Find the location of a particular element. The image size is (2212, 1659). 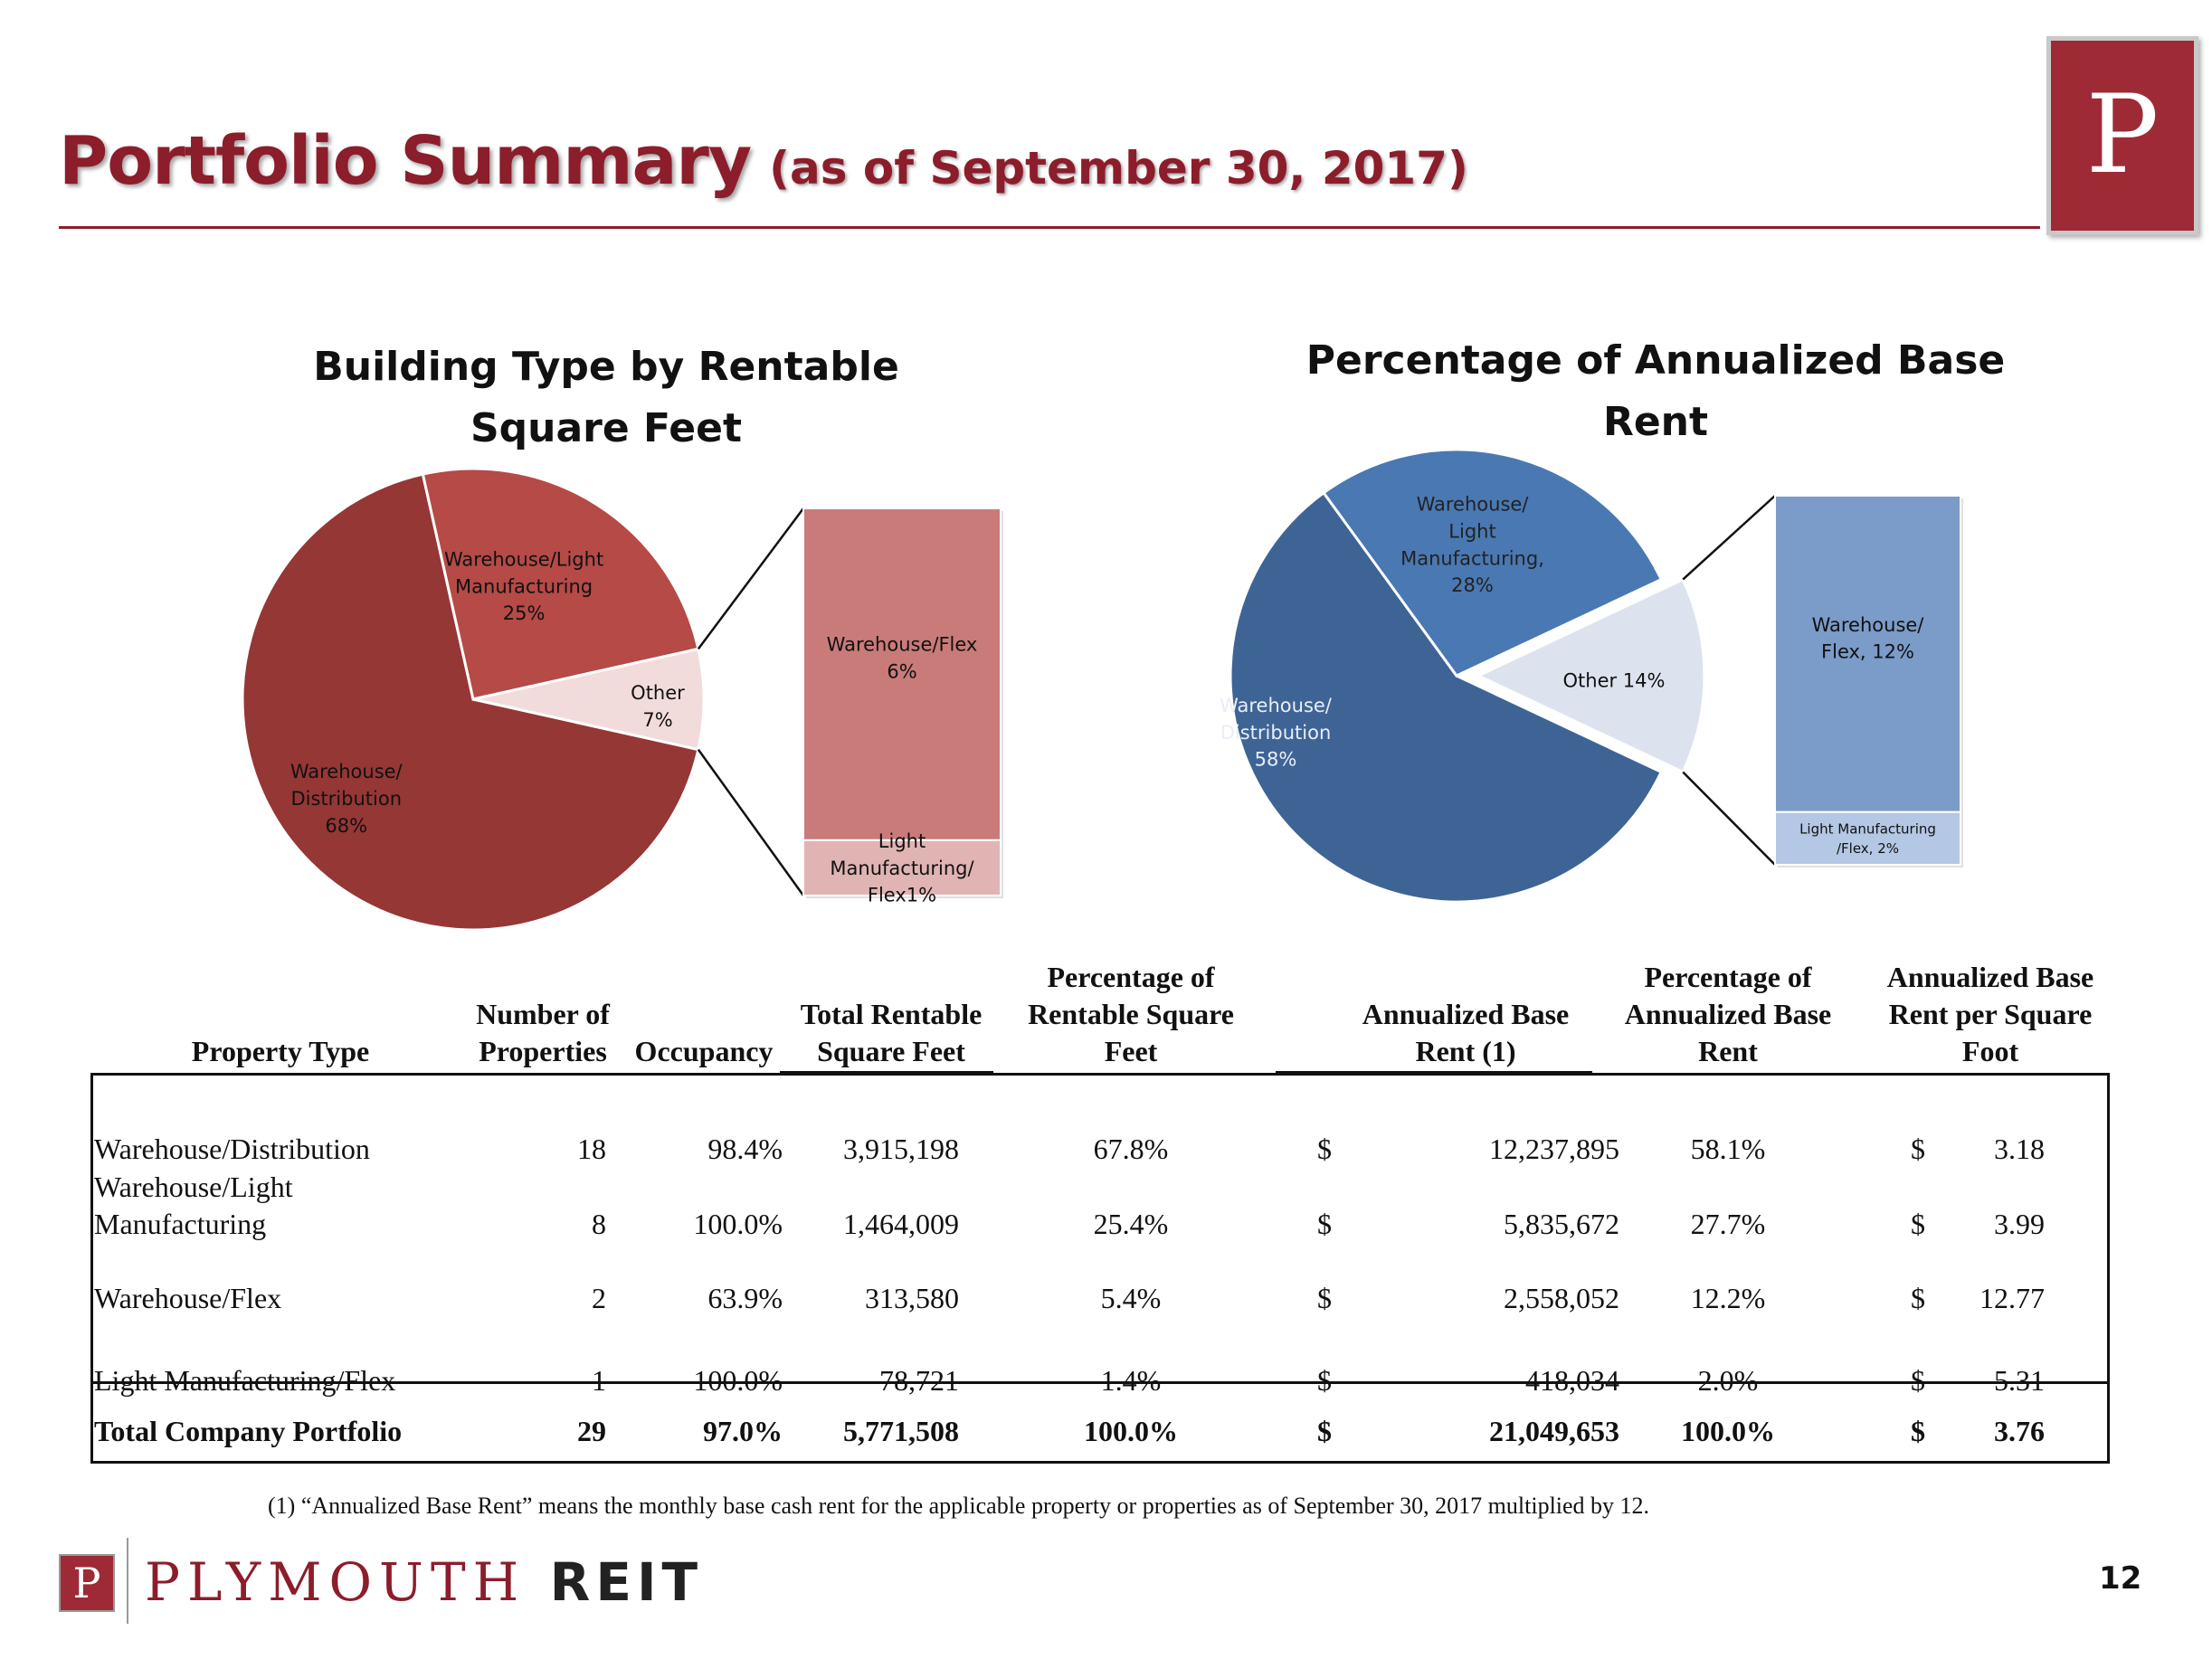

col-occupancy: Occupancy is located at coordinates (704, 1051).